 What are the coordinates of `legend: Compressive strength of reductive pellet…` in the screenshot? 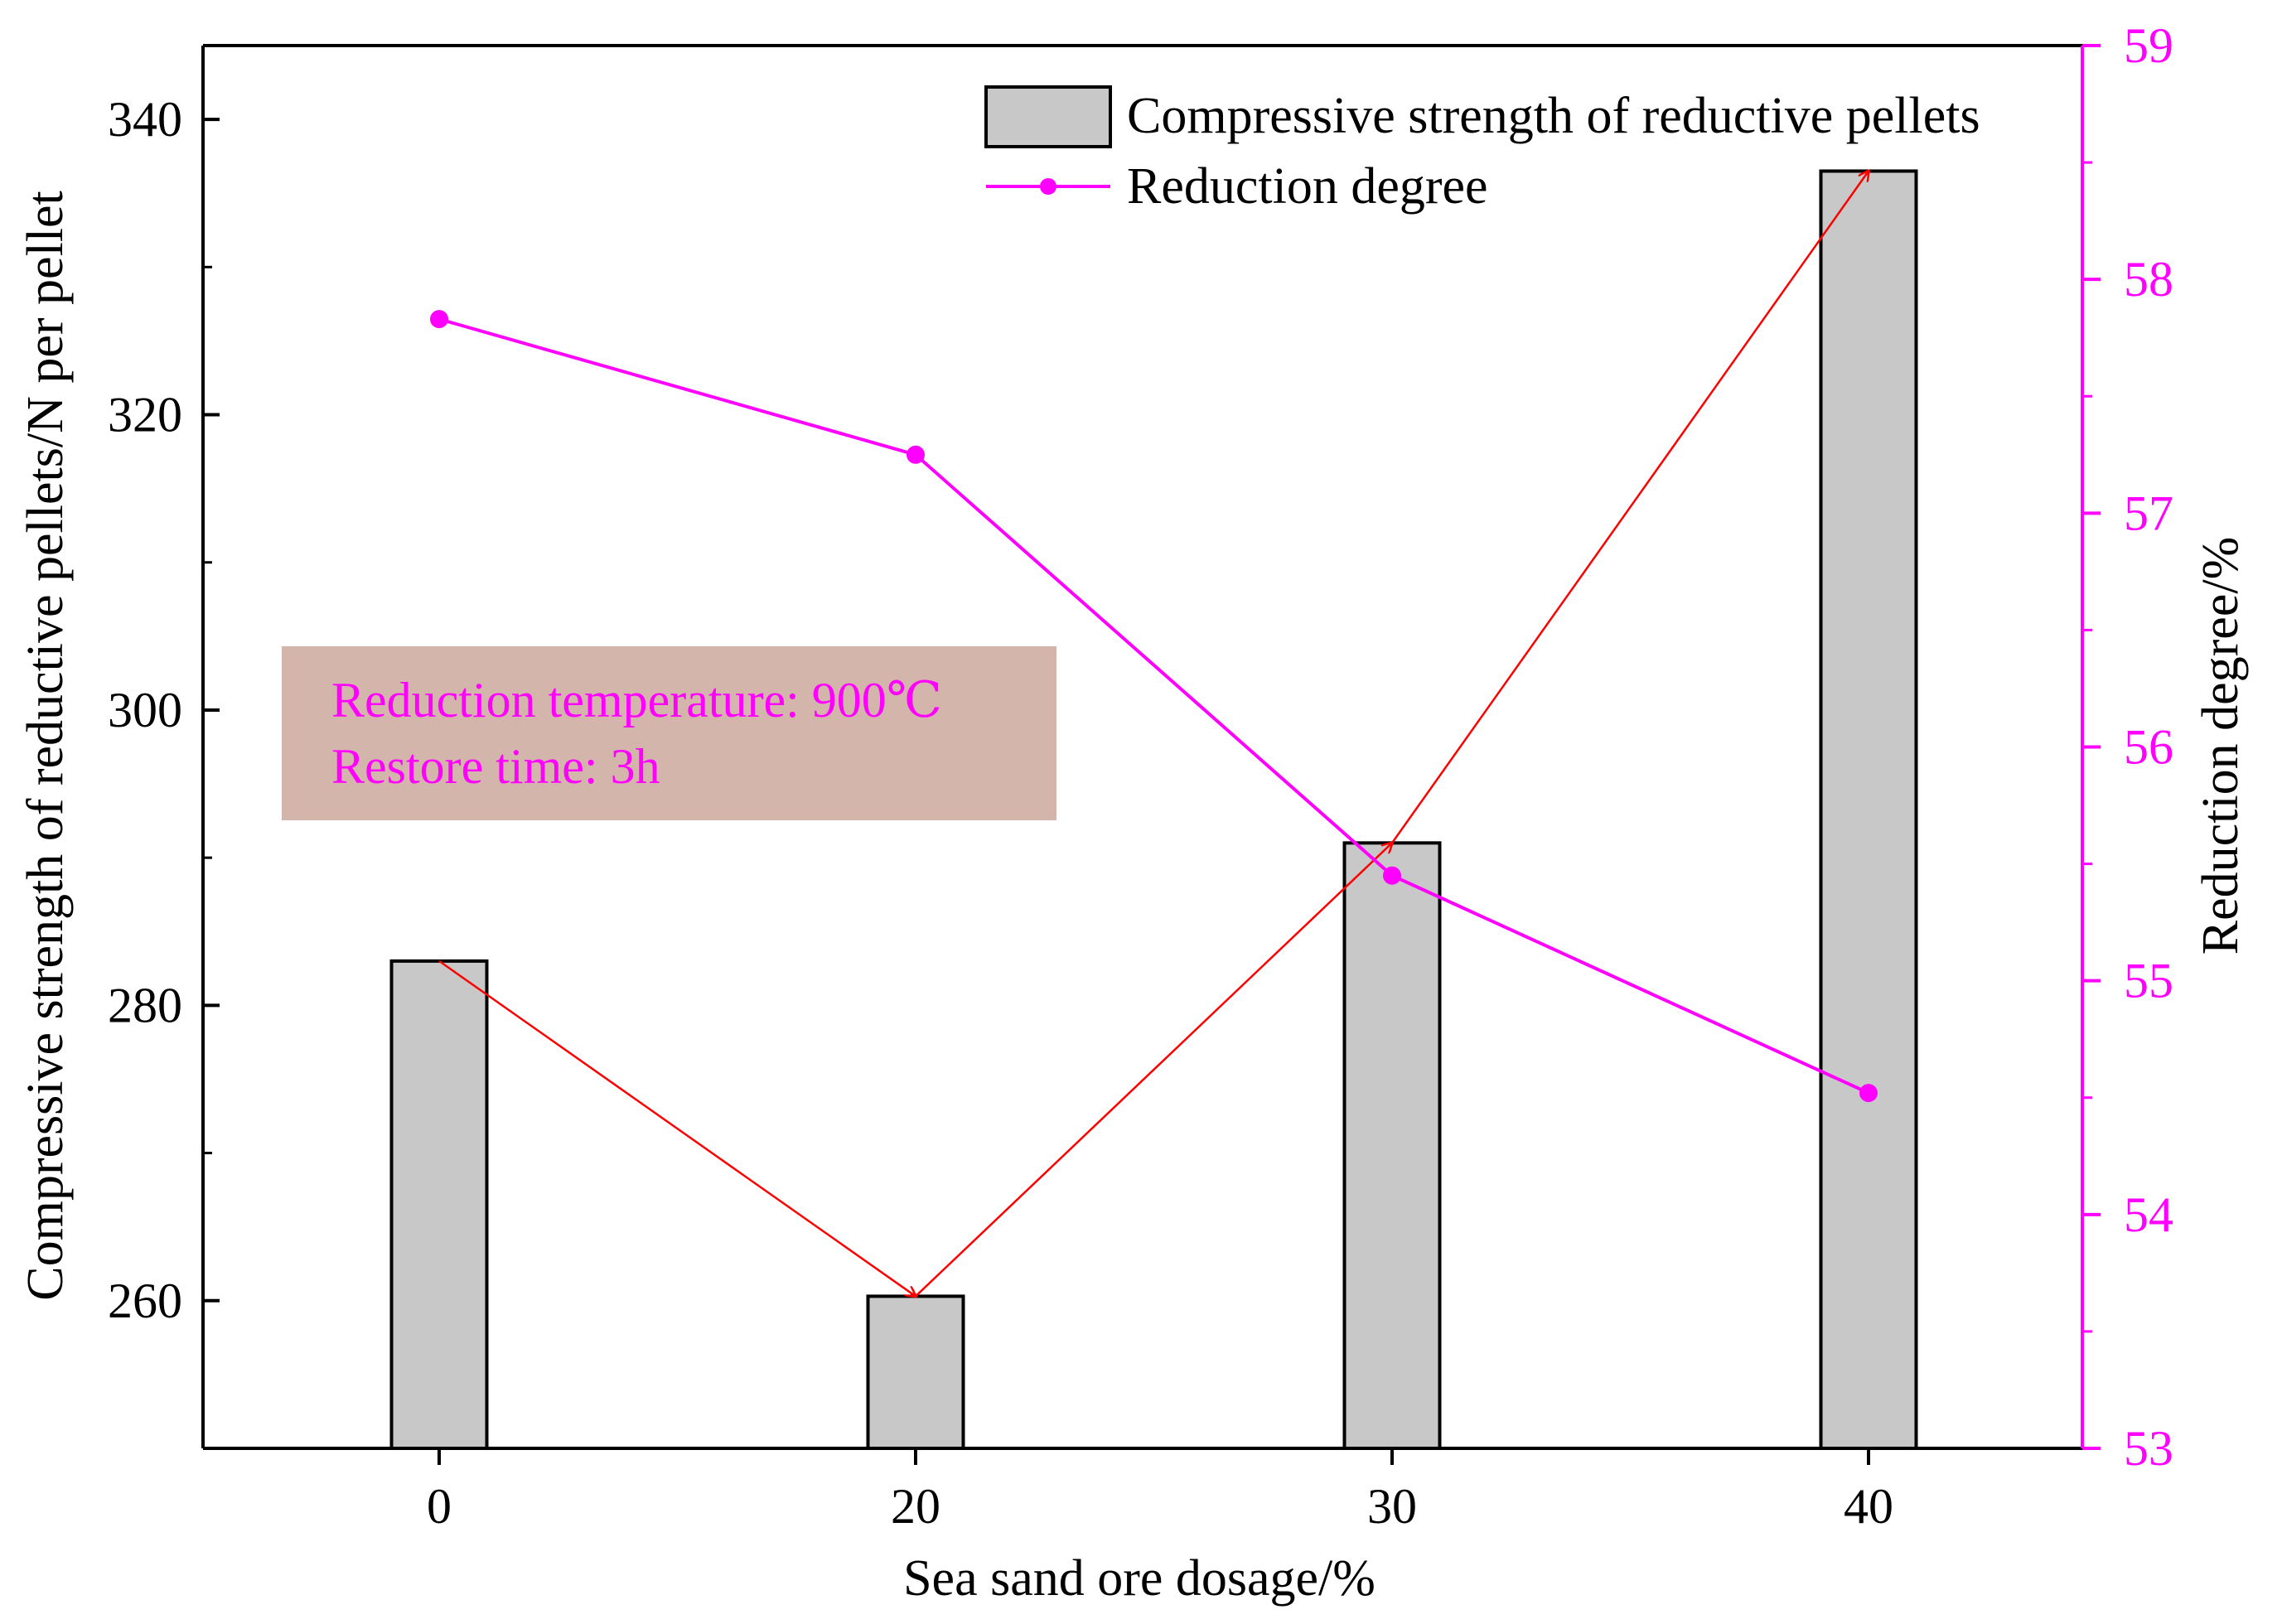 It's located at (1482, 150).